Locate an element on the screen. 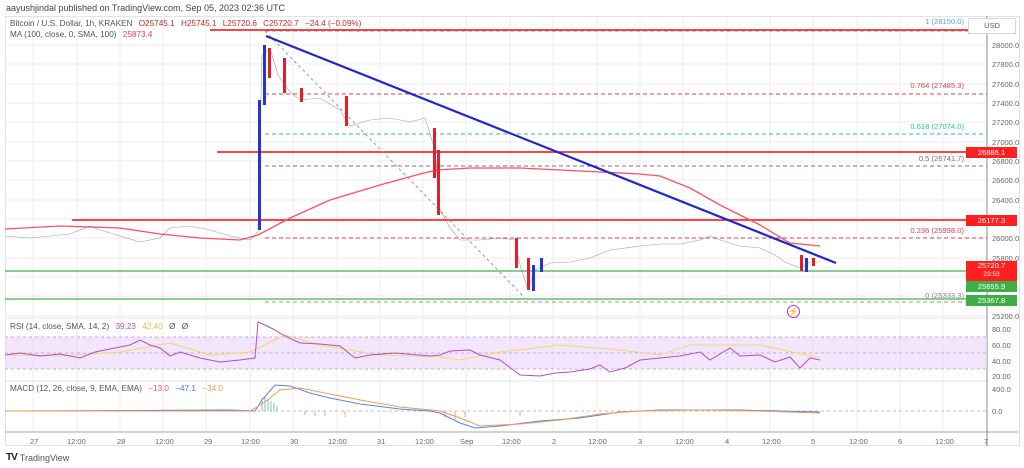 The height and width of the screenshot is (468, 1024). rsi-value: 39.23 is located at coordinates (125, 326).